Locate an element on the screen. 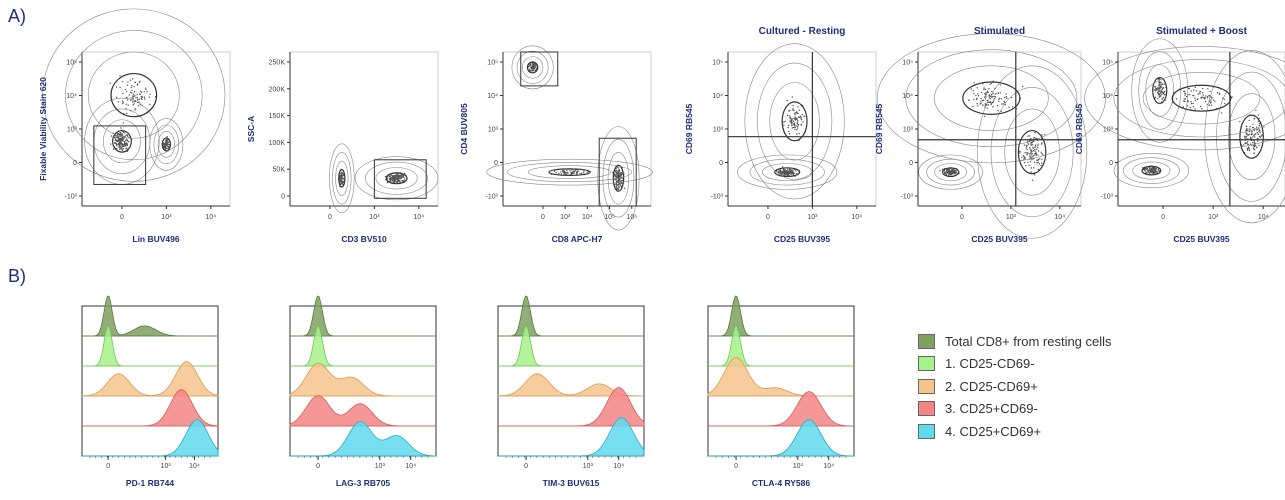 The image size is (1285, 500). plot-title: Cultured - Resting is located at coordinates (802, 31).